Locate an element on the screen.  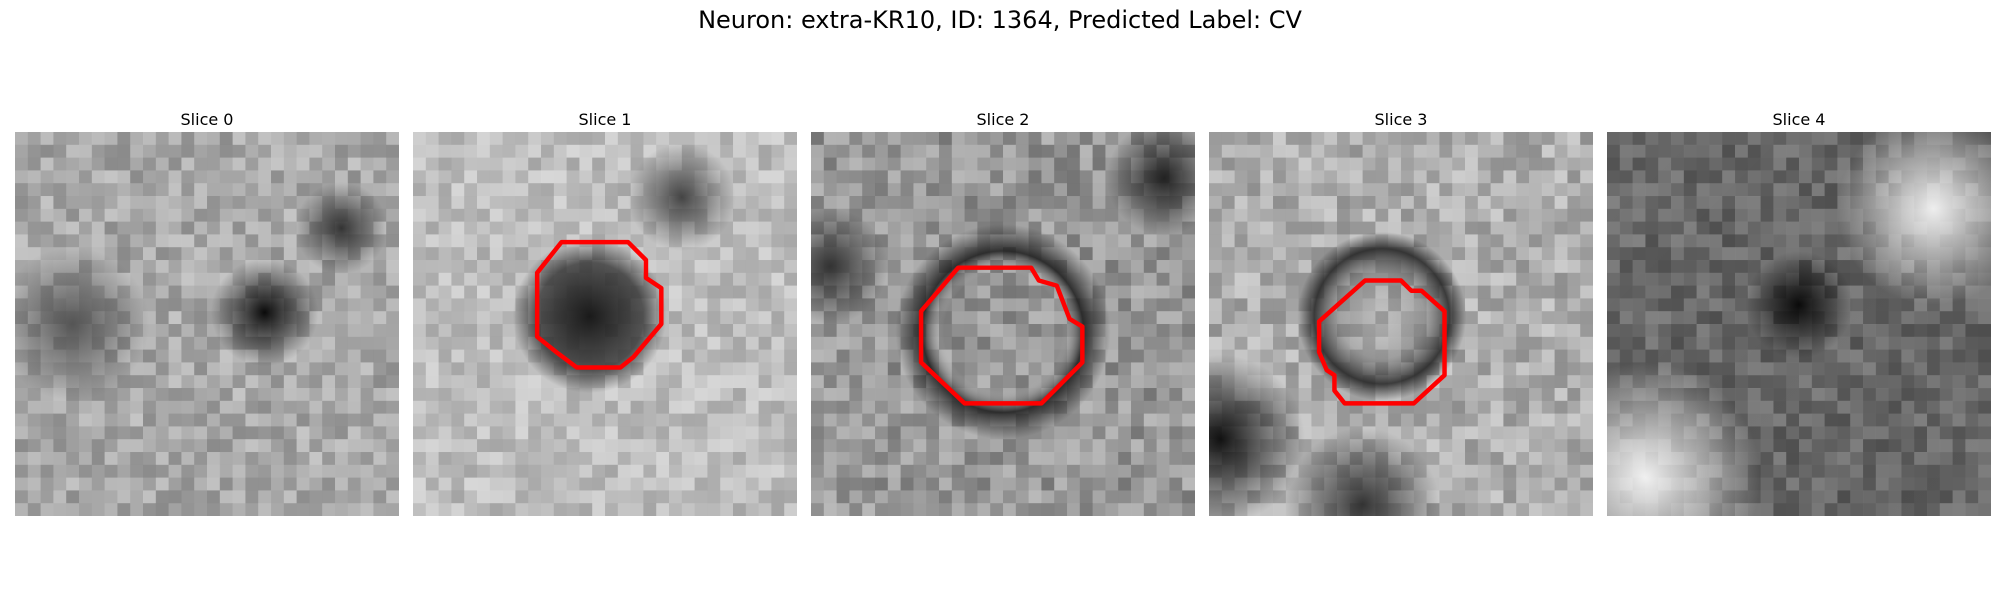
slice-panel-2: Slice 2 is located at coordinates (1003, 312).